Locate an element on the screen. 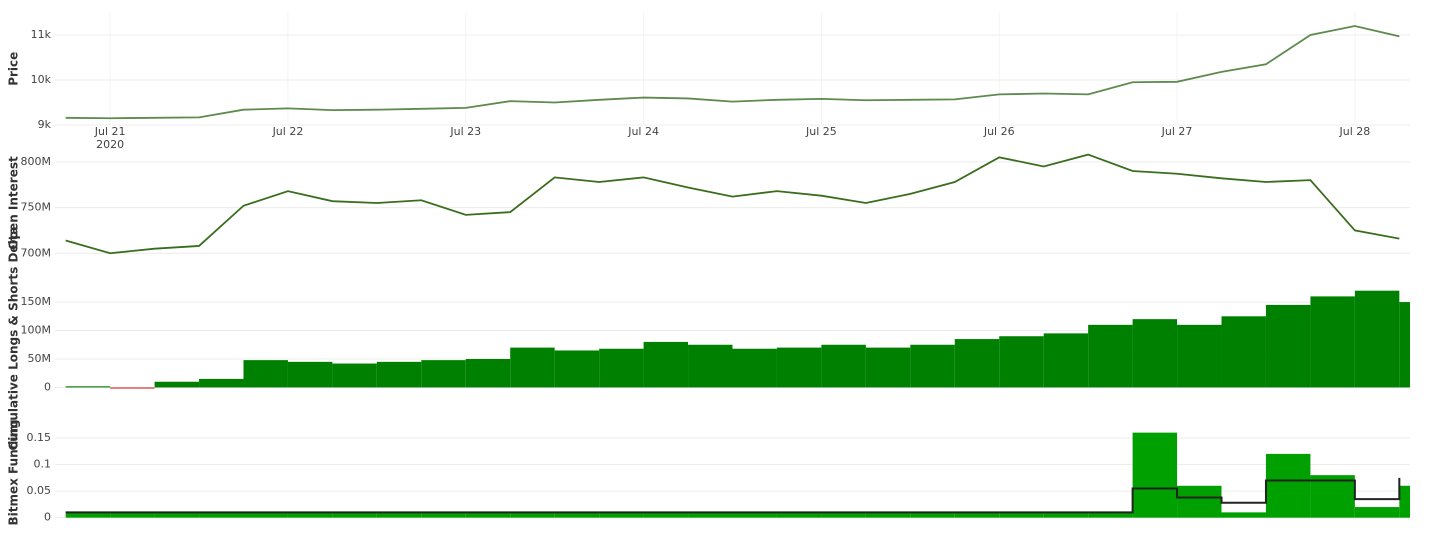  y-tick-label: 700M is located at coordinates (36, 252).